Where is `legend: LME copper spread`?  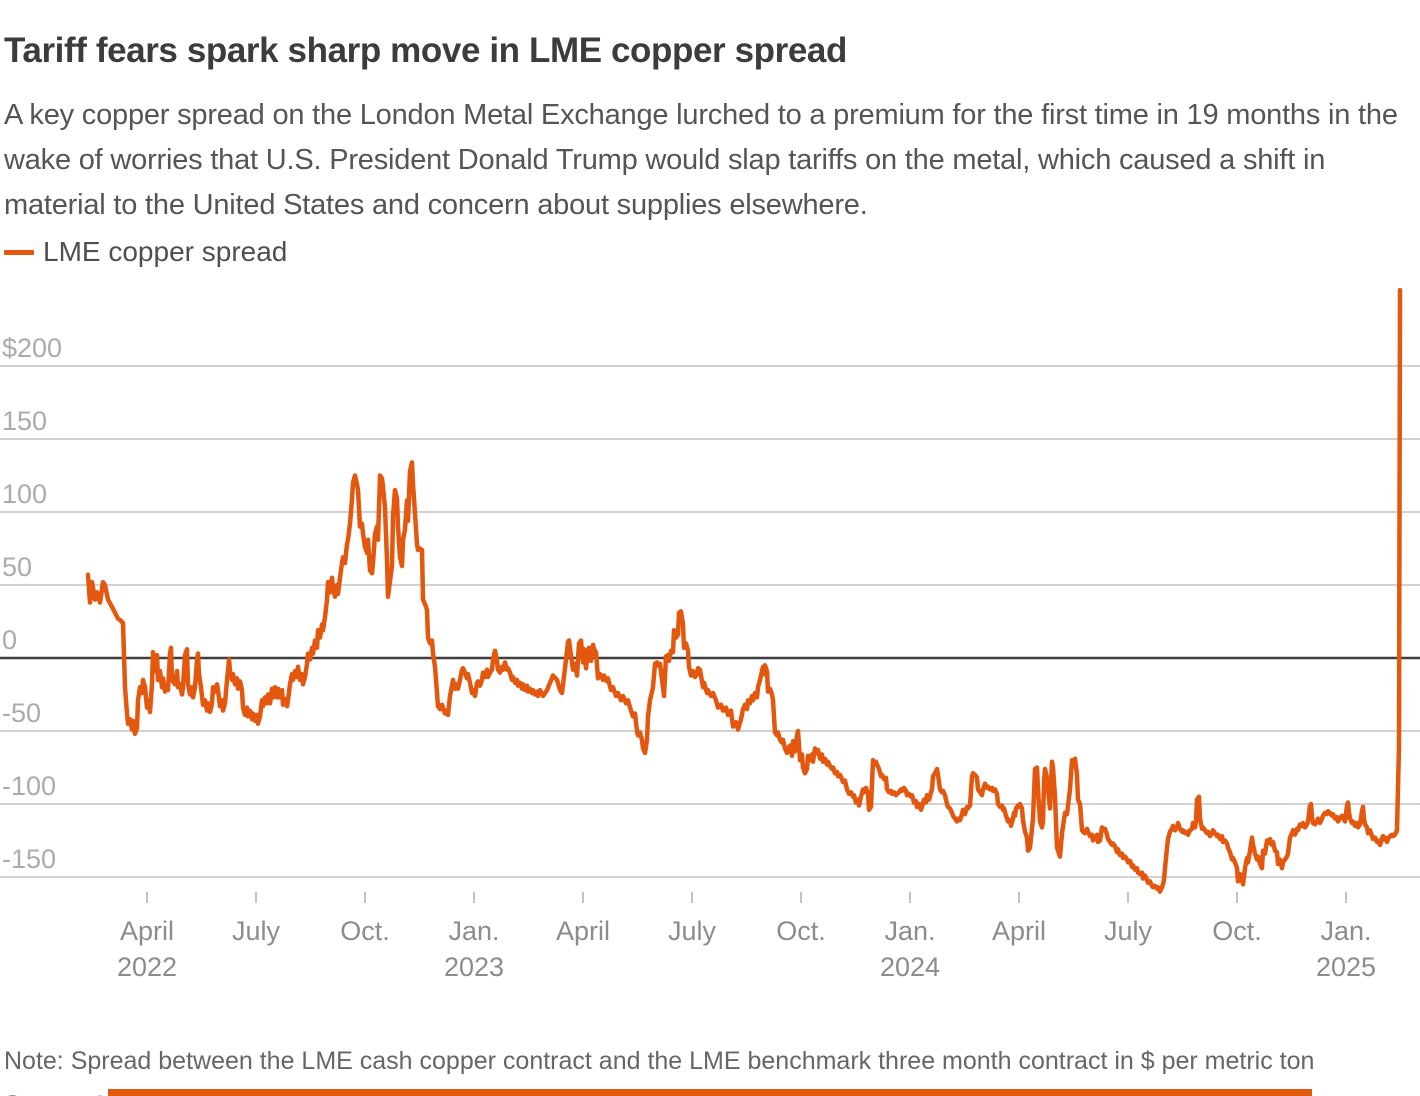
legend: LME copper spread is located at coordinates (145, 252).